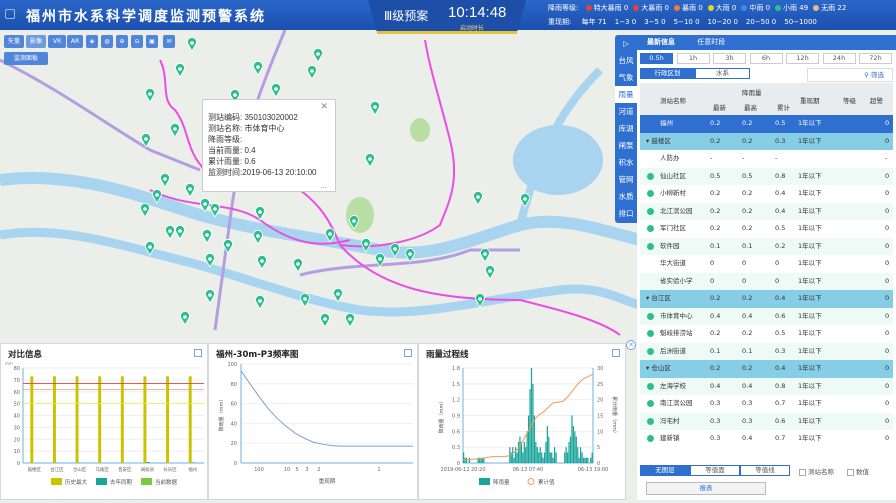  What do you see at coordinates (57, 41) in the screenshot?
I see `map-mode-vr: VR` at bounding box center [57, 41].